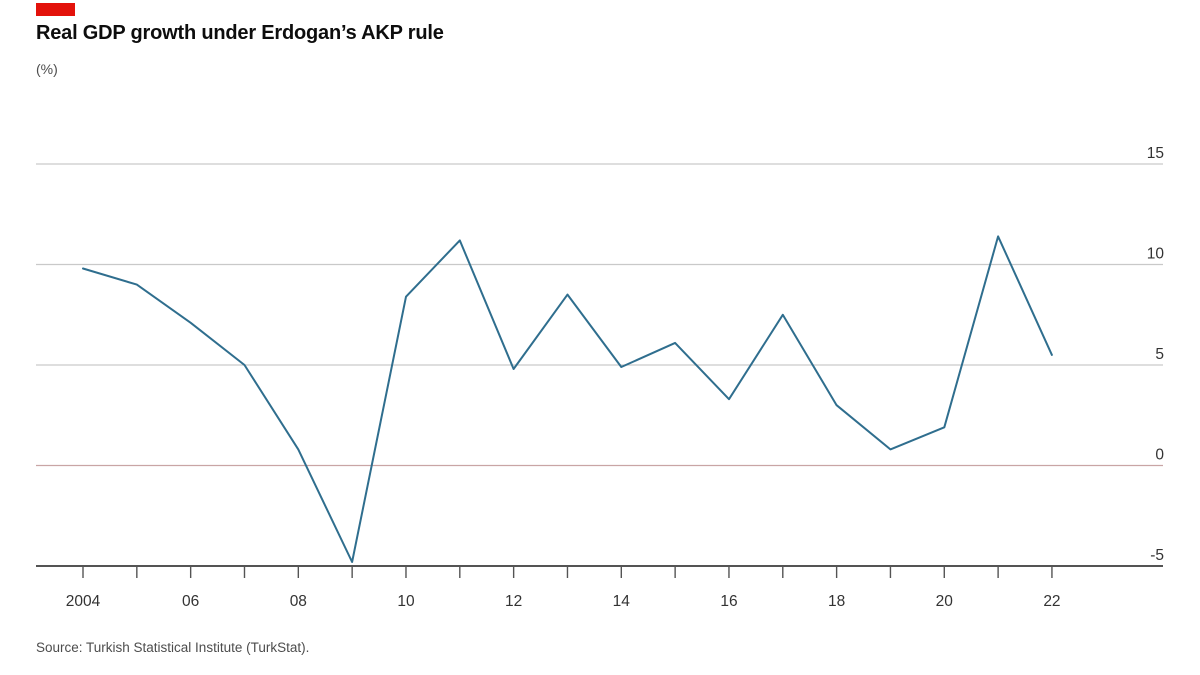 This screenshot has width=1200, height=675. What do you see at coordinates (1156, 254) in the screenshot?
I see `y-tick-label: 10` at bounding box center [1156, 254].